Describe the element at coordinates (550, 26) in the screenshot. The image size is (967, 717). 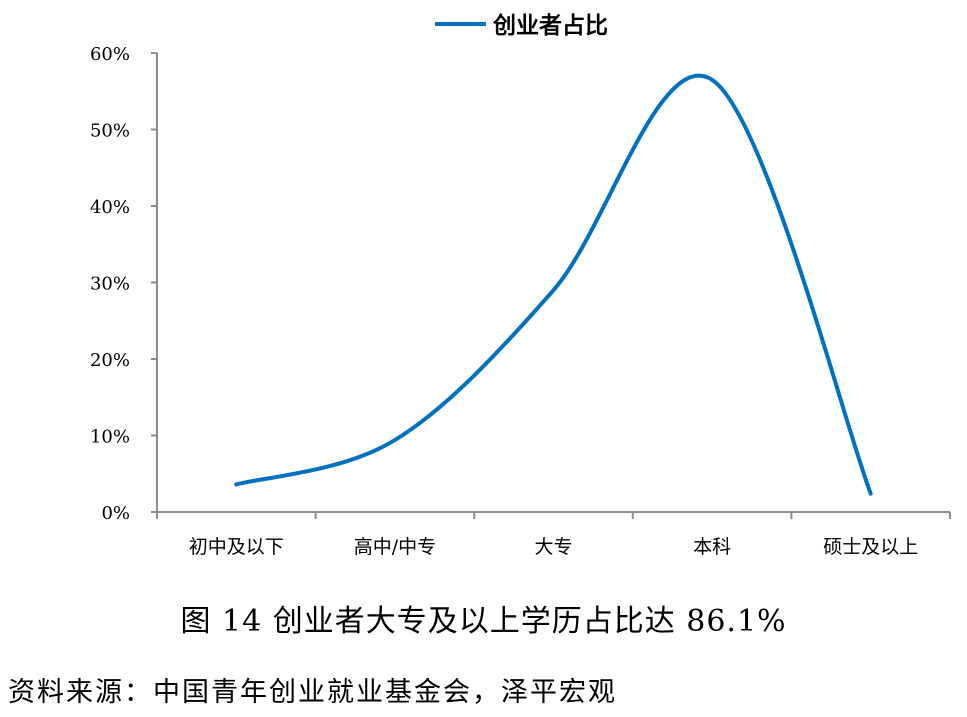
I see `legend-label: 创业者占比` at that location.